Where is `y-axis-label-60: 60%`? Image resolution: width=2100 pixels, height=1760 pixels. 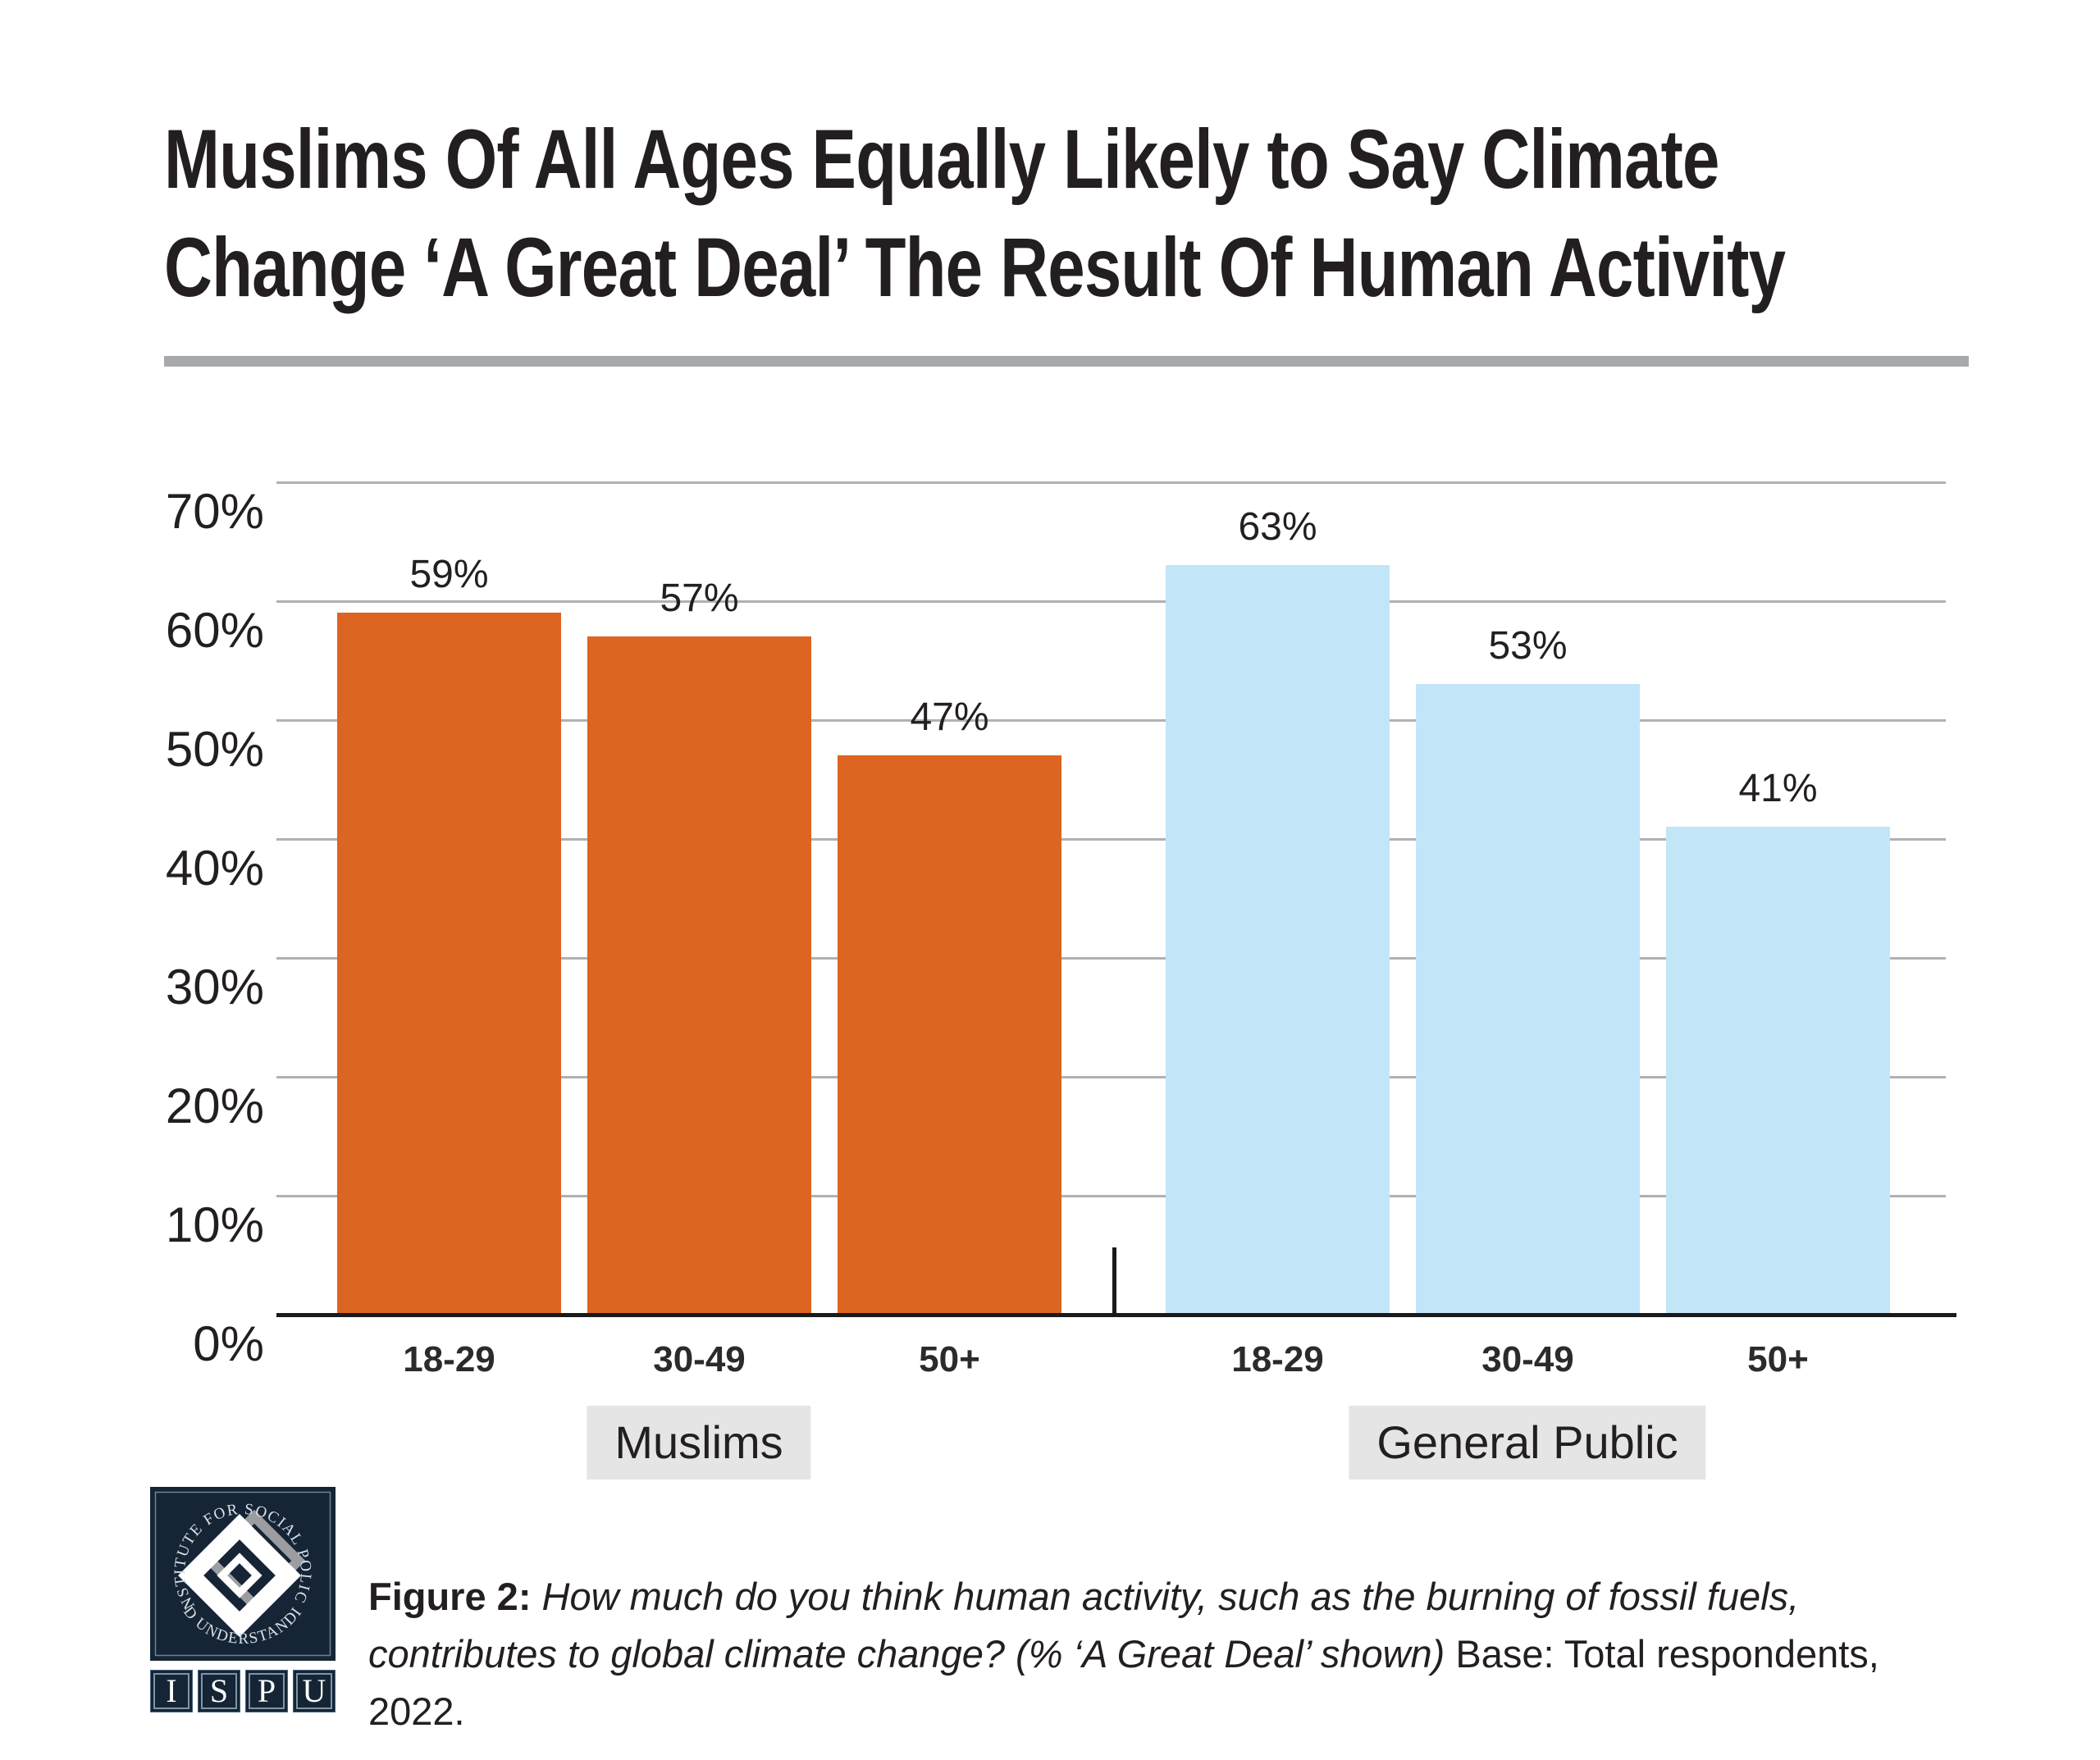 y-axis-label-60: 60% is located at coordinates (215, 630).